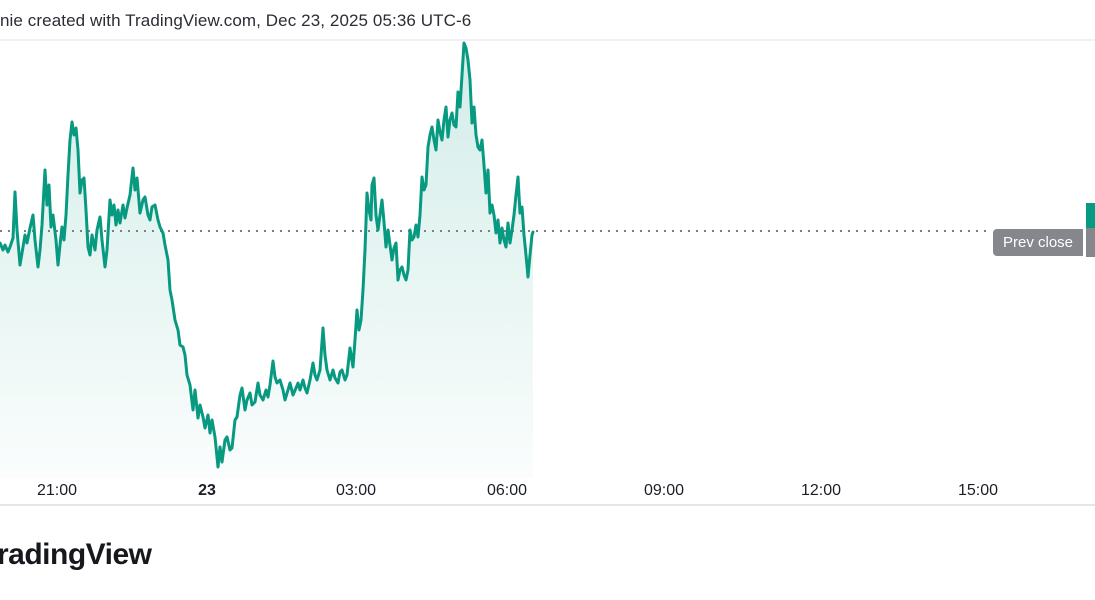  I want to click on last-price-axis-marker, so click(1090, 215).